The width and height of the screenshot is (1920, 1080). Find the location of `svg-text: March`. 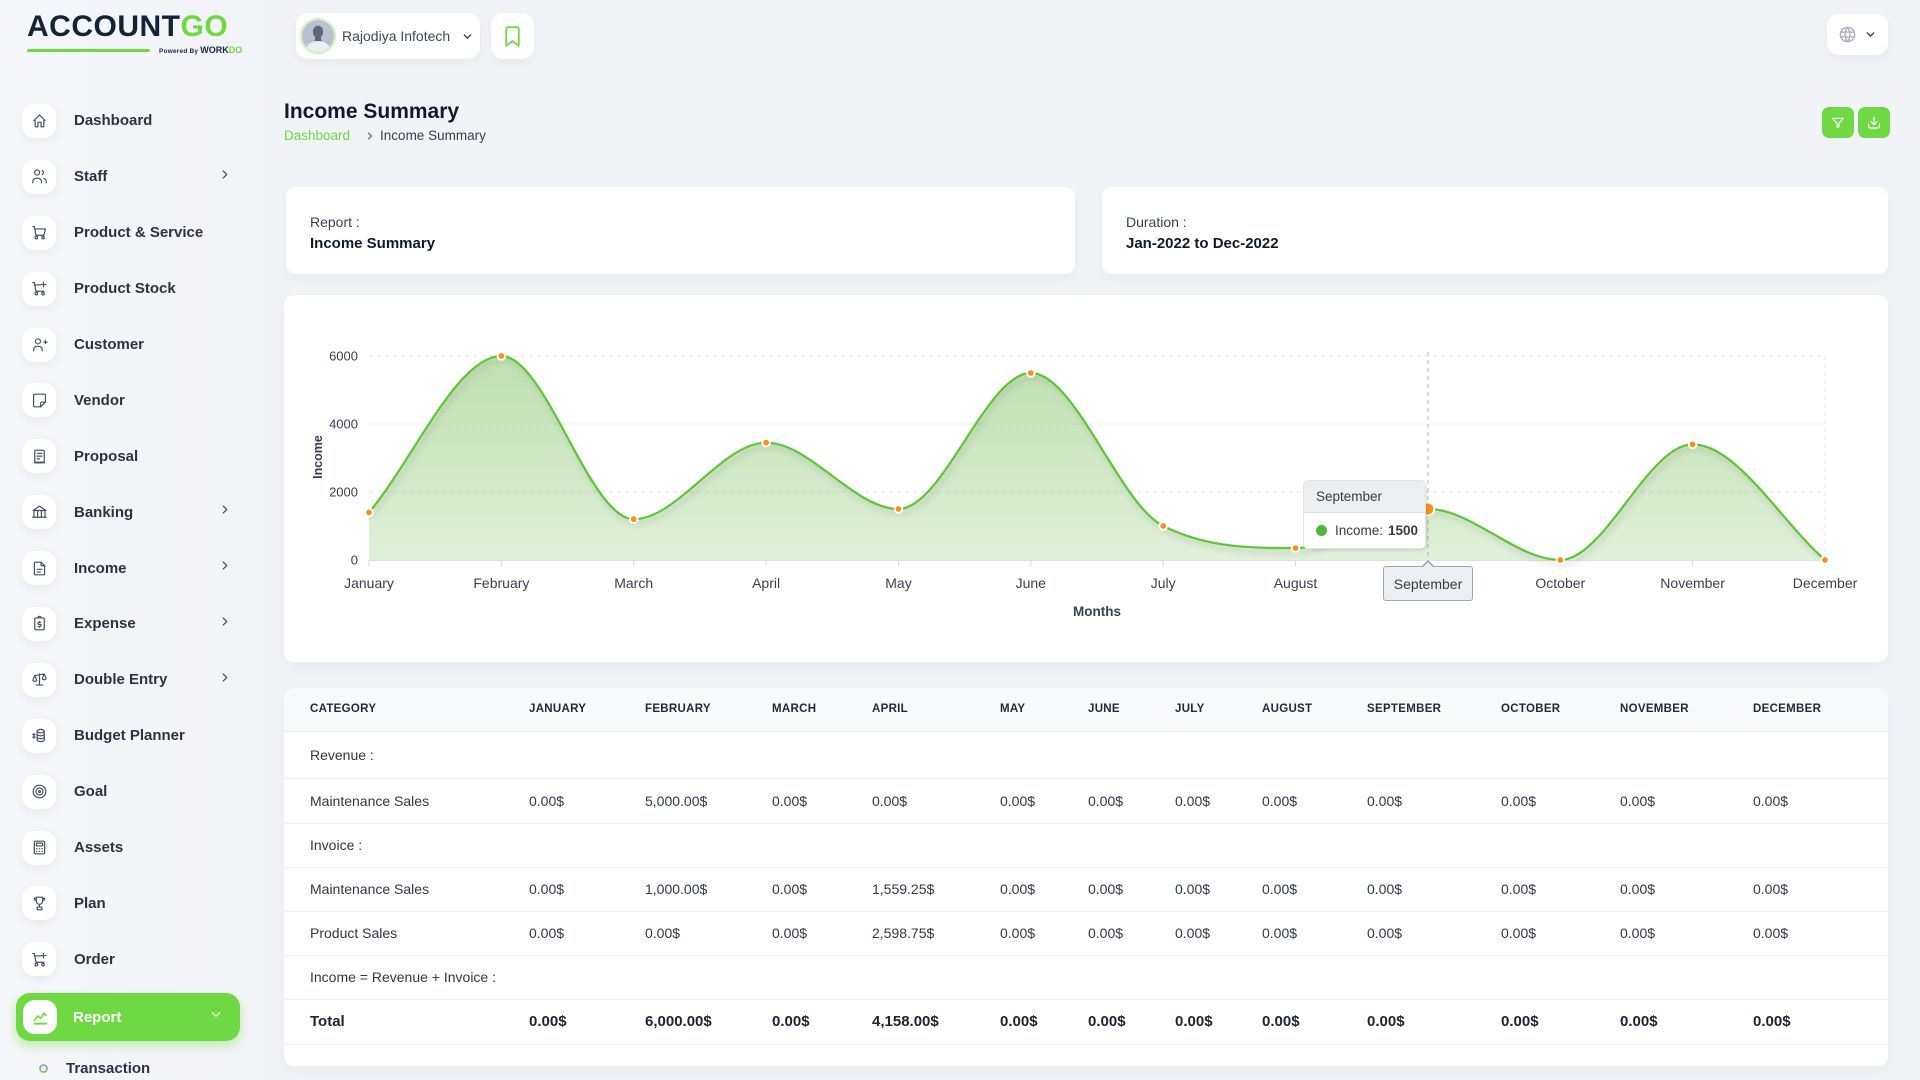

svg-text: March is located at coordinates (633, 583).